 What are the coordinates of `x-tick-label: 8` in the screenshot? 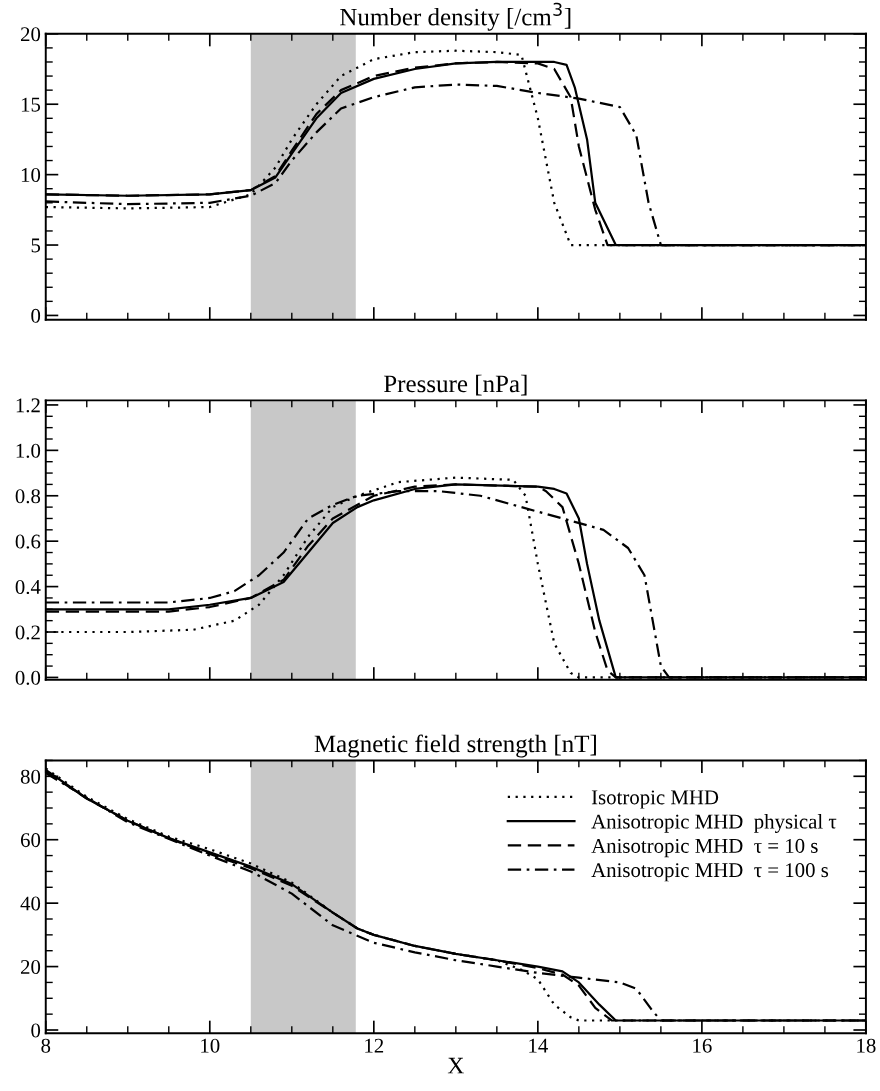 It's located at (46, 1045).